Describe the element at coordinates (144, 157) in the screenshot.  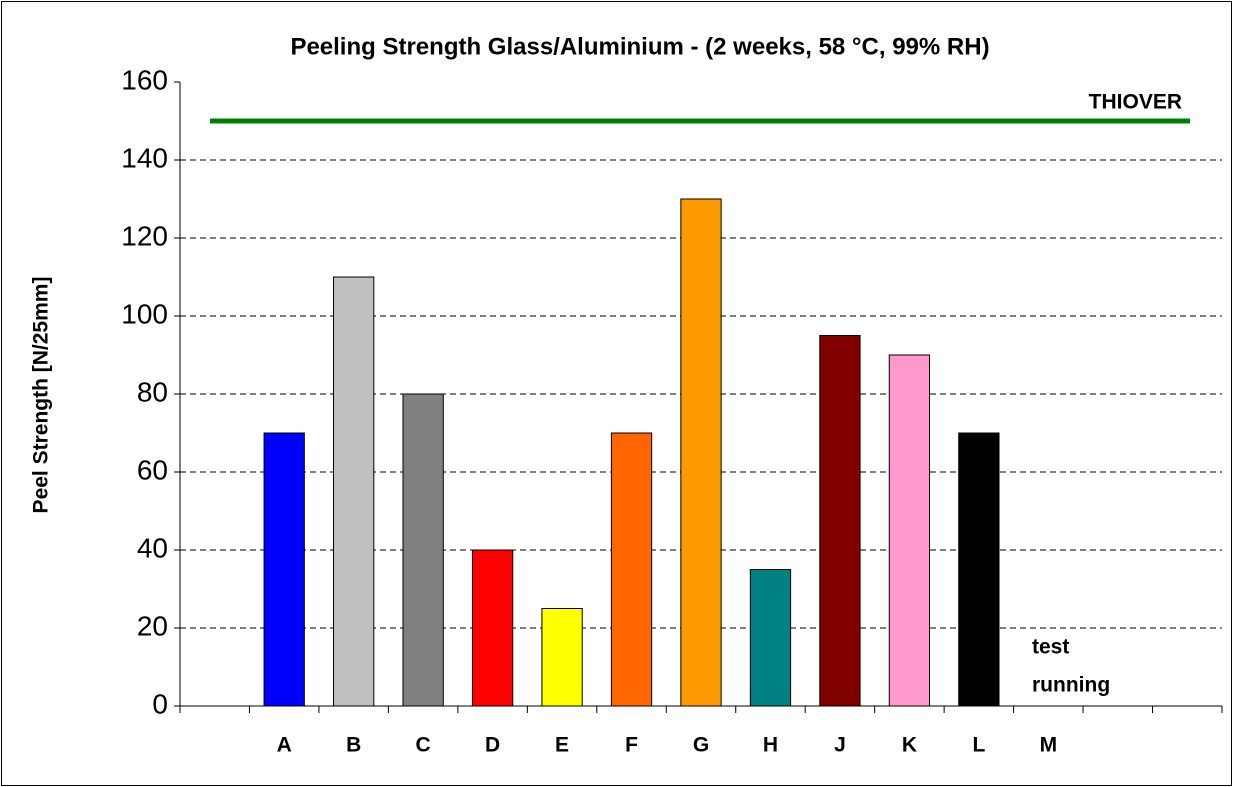
I see `y-tick-label: 140` at that location.